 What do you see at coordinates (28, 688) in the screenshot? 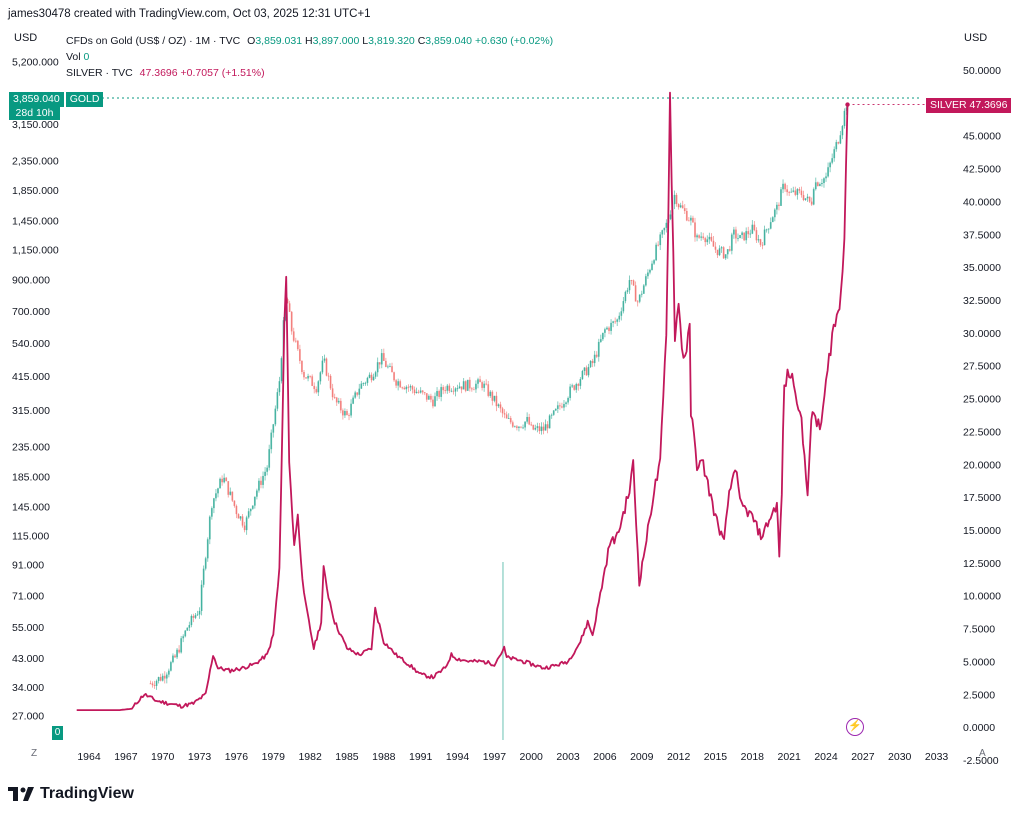
I see `left-tick-label: 34.000` at bounding box center [28, 688].